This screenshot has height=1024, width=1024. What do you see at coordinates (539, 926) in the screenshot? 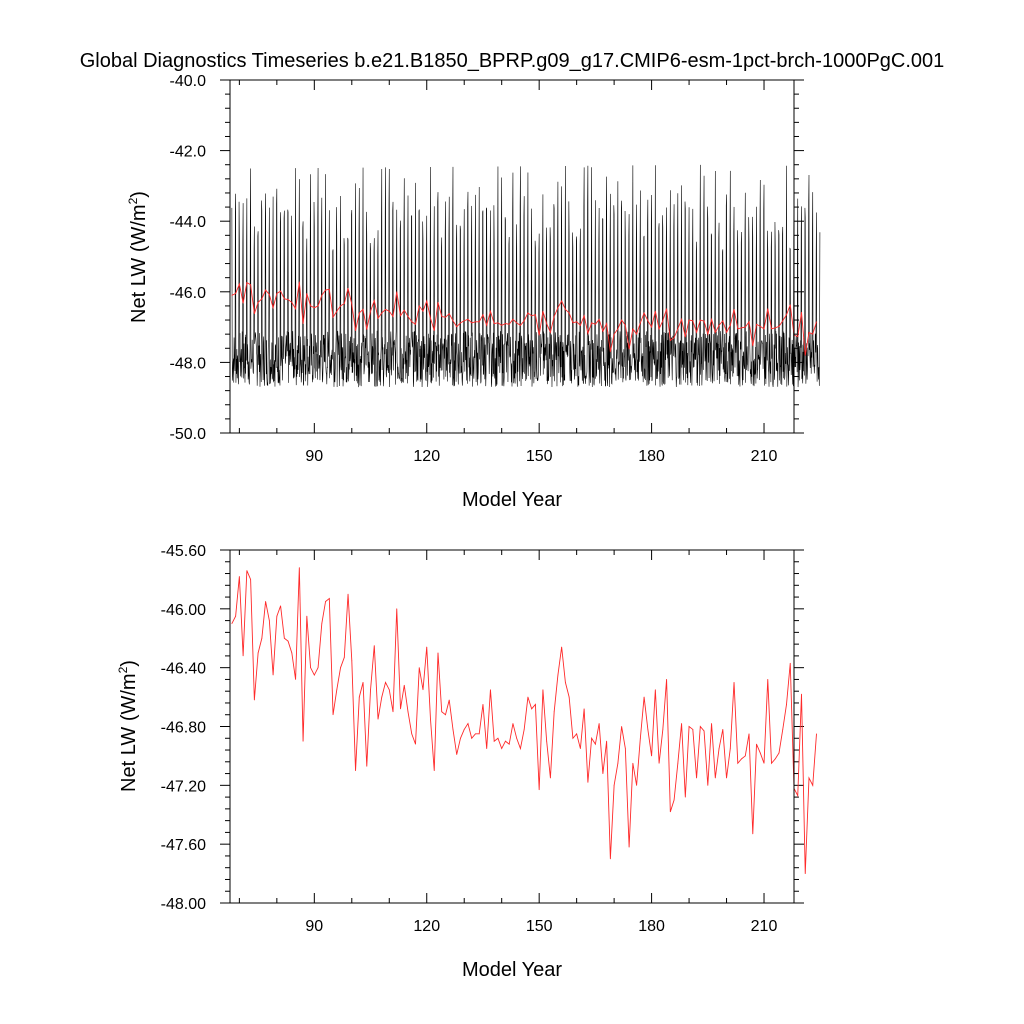
I see `bottom-x-tick-label: 150` at bounding box center [539, 926].